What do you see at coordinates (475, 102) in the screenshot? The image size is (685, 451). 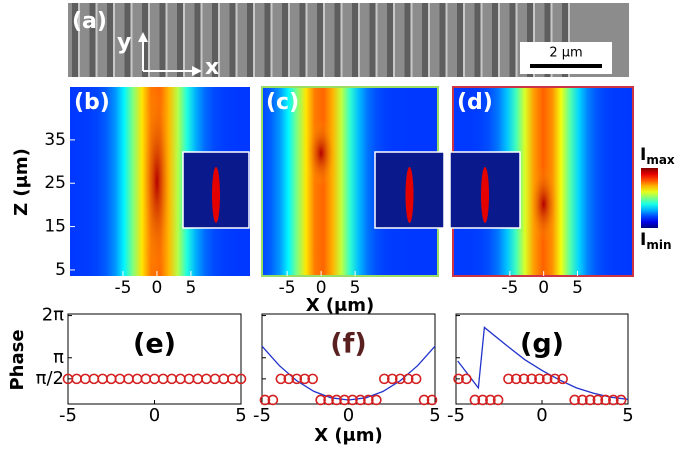 I see `panel-label: (d)` at bounding box center [475, 102].